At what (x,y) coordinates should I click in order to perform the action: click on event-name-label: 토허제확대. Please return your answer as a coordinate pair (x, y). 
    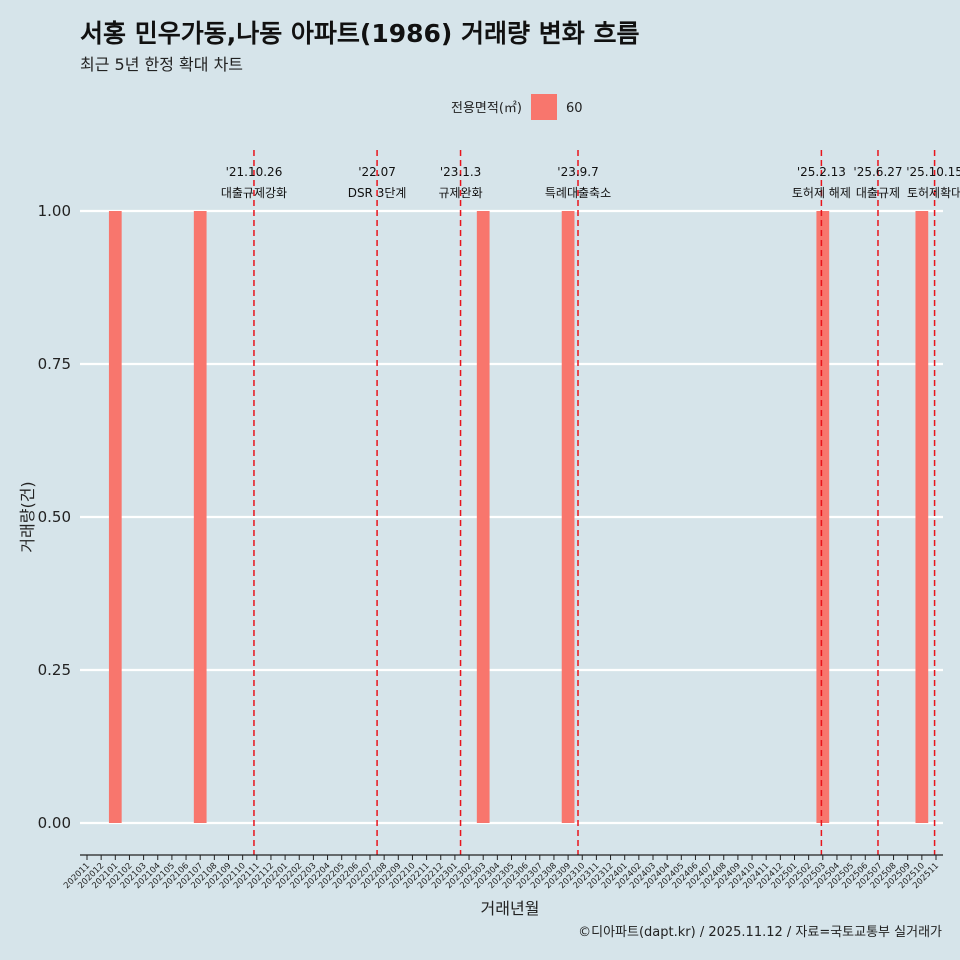
    Looking at the image, I should click on (933, 193).